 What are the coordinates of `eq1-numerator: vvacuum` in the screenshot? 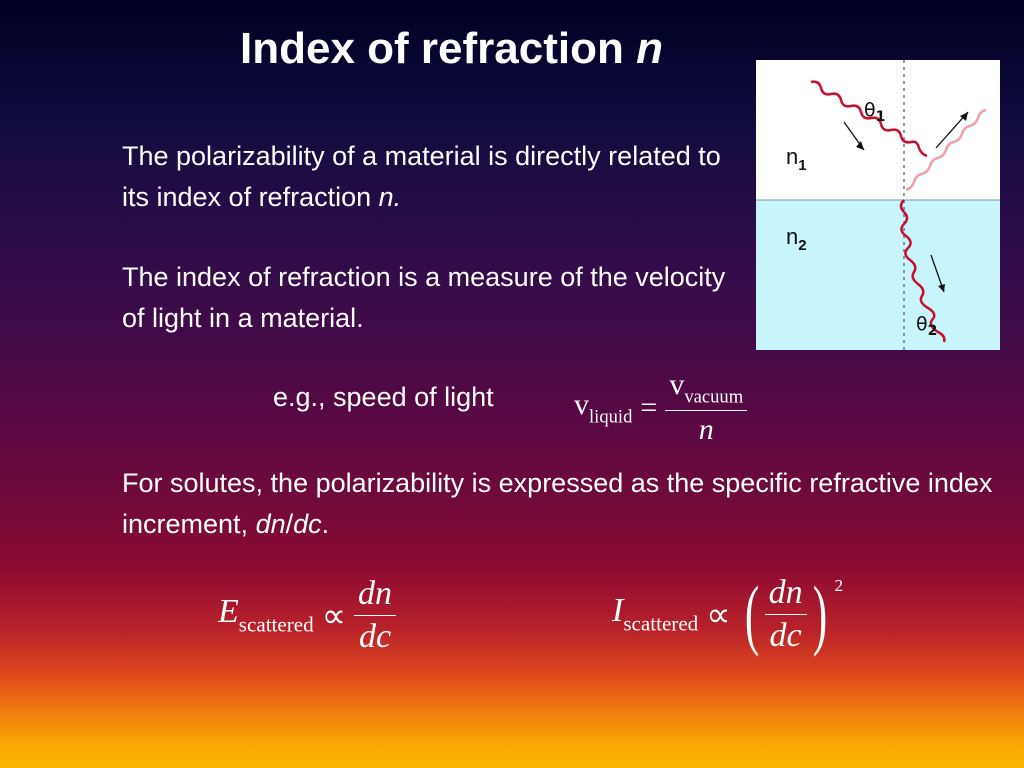 It's located at (706, 389).